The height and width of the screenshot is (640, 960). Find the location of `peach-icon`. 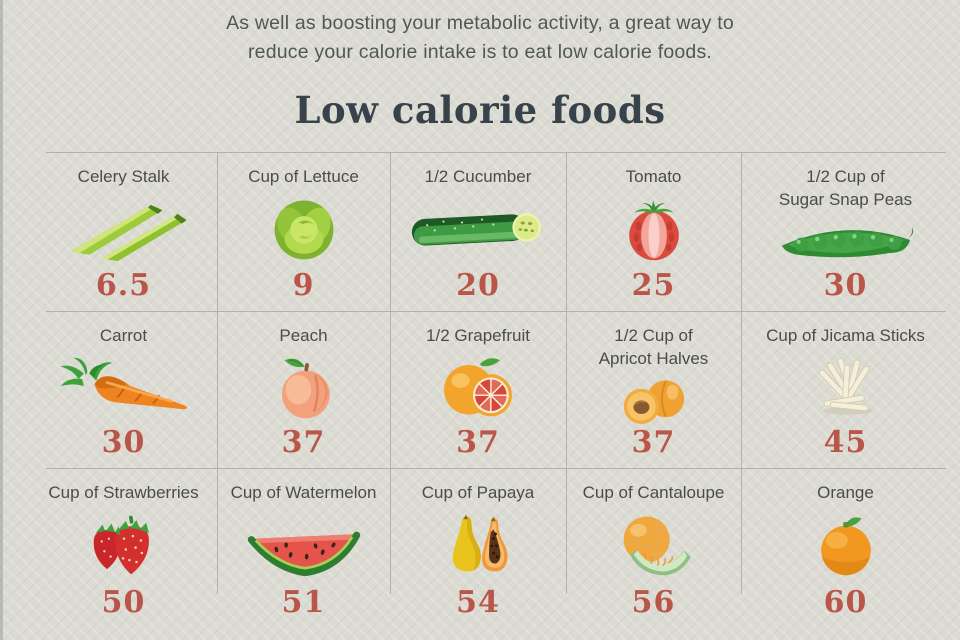

peach-icon is located at coordinates (305, 388).